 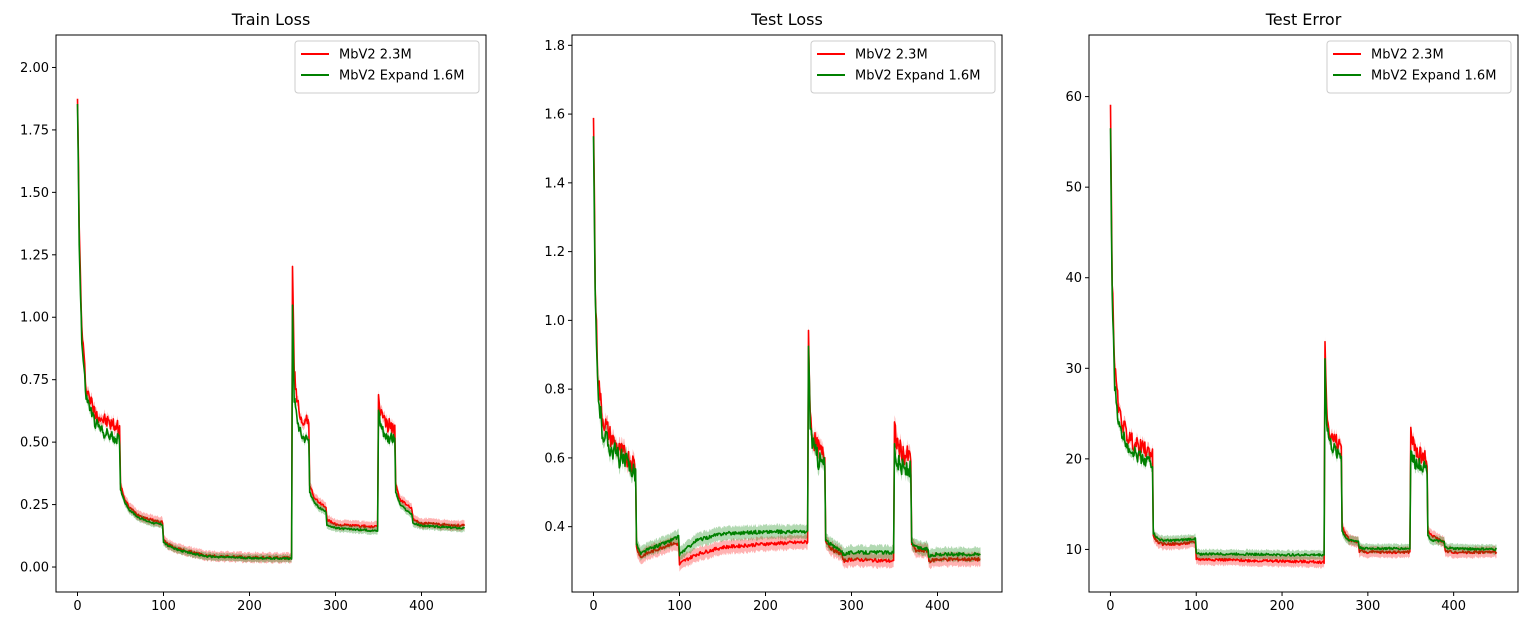 I want to click on y-tick-label: 50, so click(x=1073, y=188).